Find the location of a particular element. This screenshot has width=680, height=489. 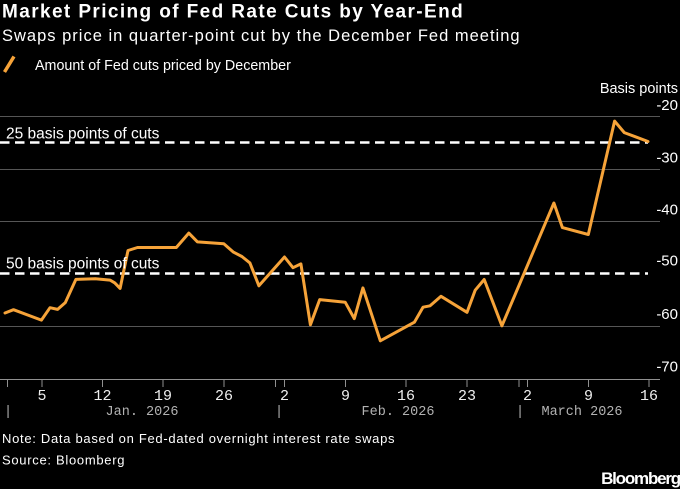

svg-text: 50 basis points of cuts is located at coordinates (83, 264).